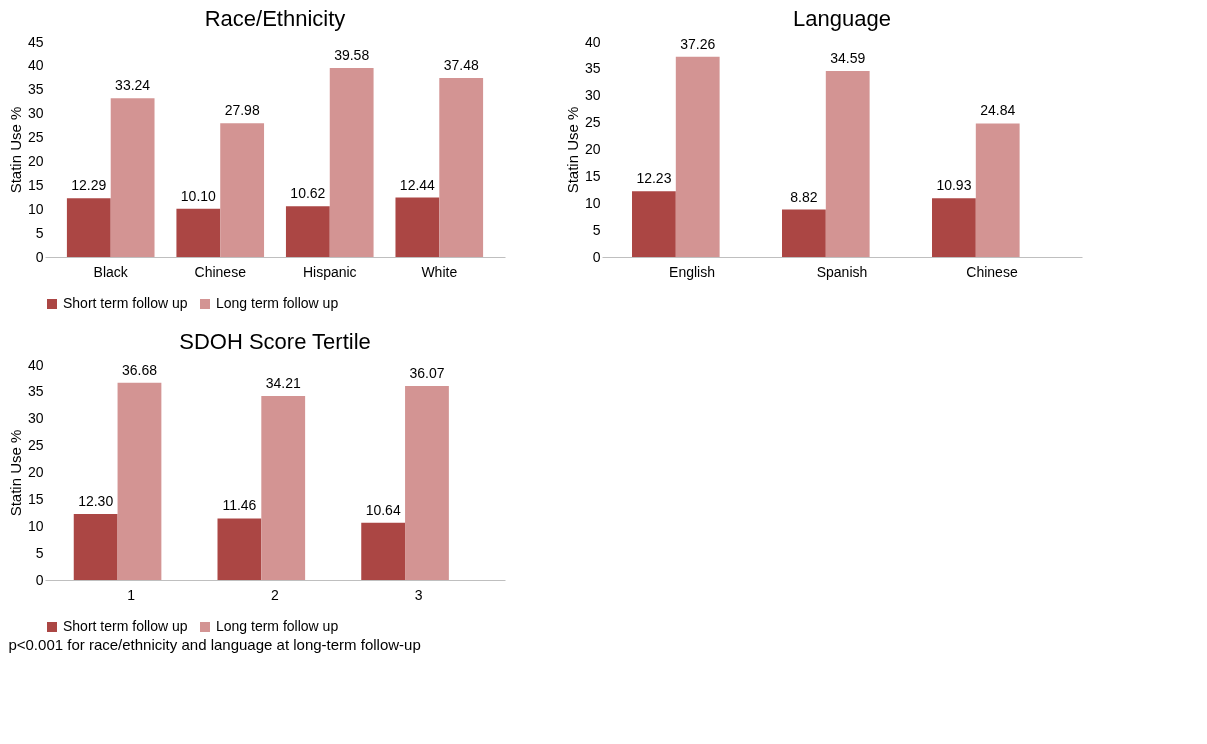  What do you see at coordinates (427, 373) in the screenshot?
I see `data-label: 36.07` at bounding box center [427, 373].